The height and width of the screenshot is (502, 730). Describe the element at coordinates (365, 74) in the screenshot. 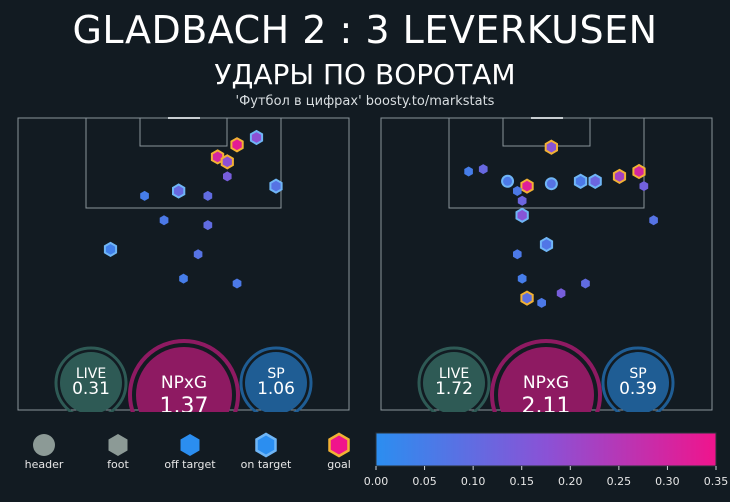

I see `chart-subtitle: УДАРЫ ПО ВОРОТАМ` at that location.